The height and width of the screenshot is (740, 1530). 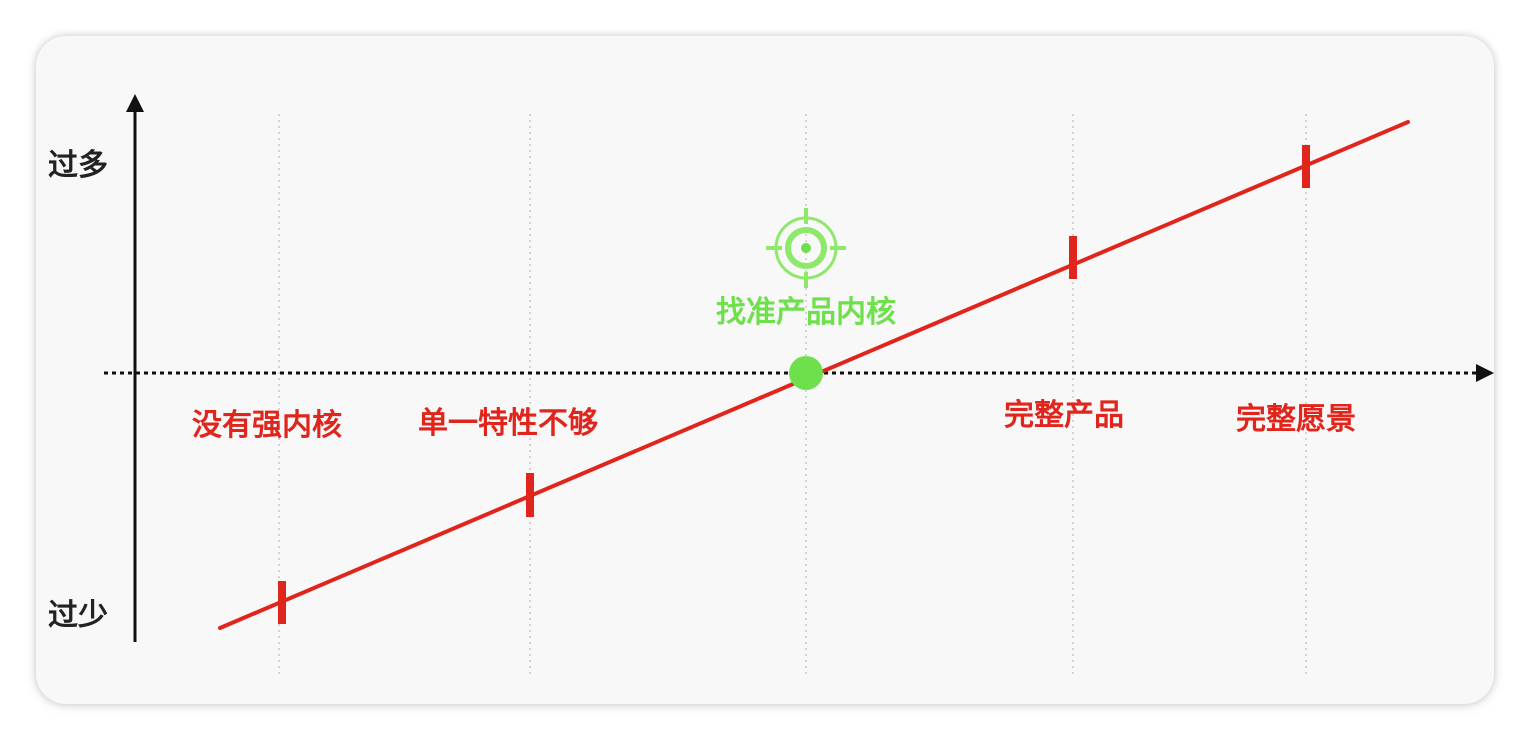 What do you see at coordinates (1485, 373) in the screenshot?
I see `horizontal-axis-arrow` at bounding box center [1485, 373].